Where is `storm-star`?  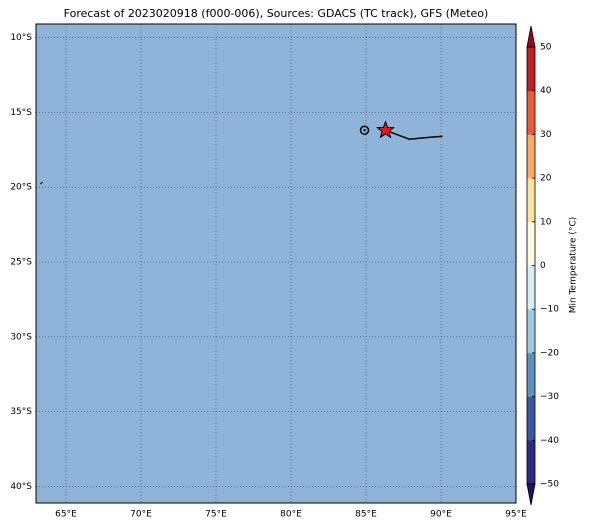
storm-star is located at coordinates (385, 129).